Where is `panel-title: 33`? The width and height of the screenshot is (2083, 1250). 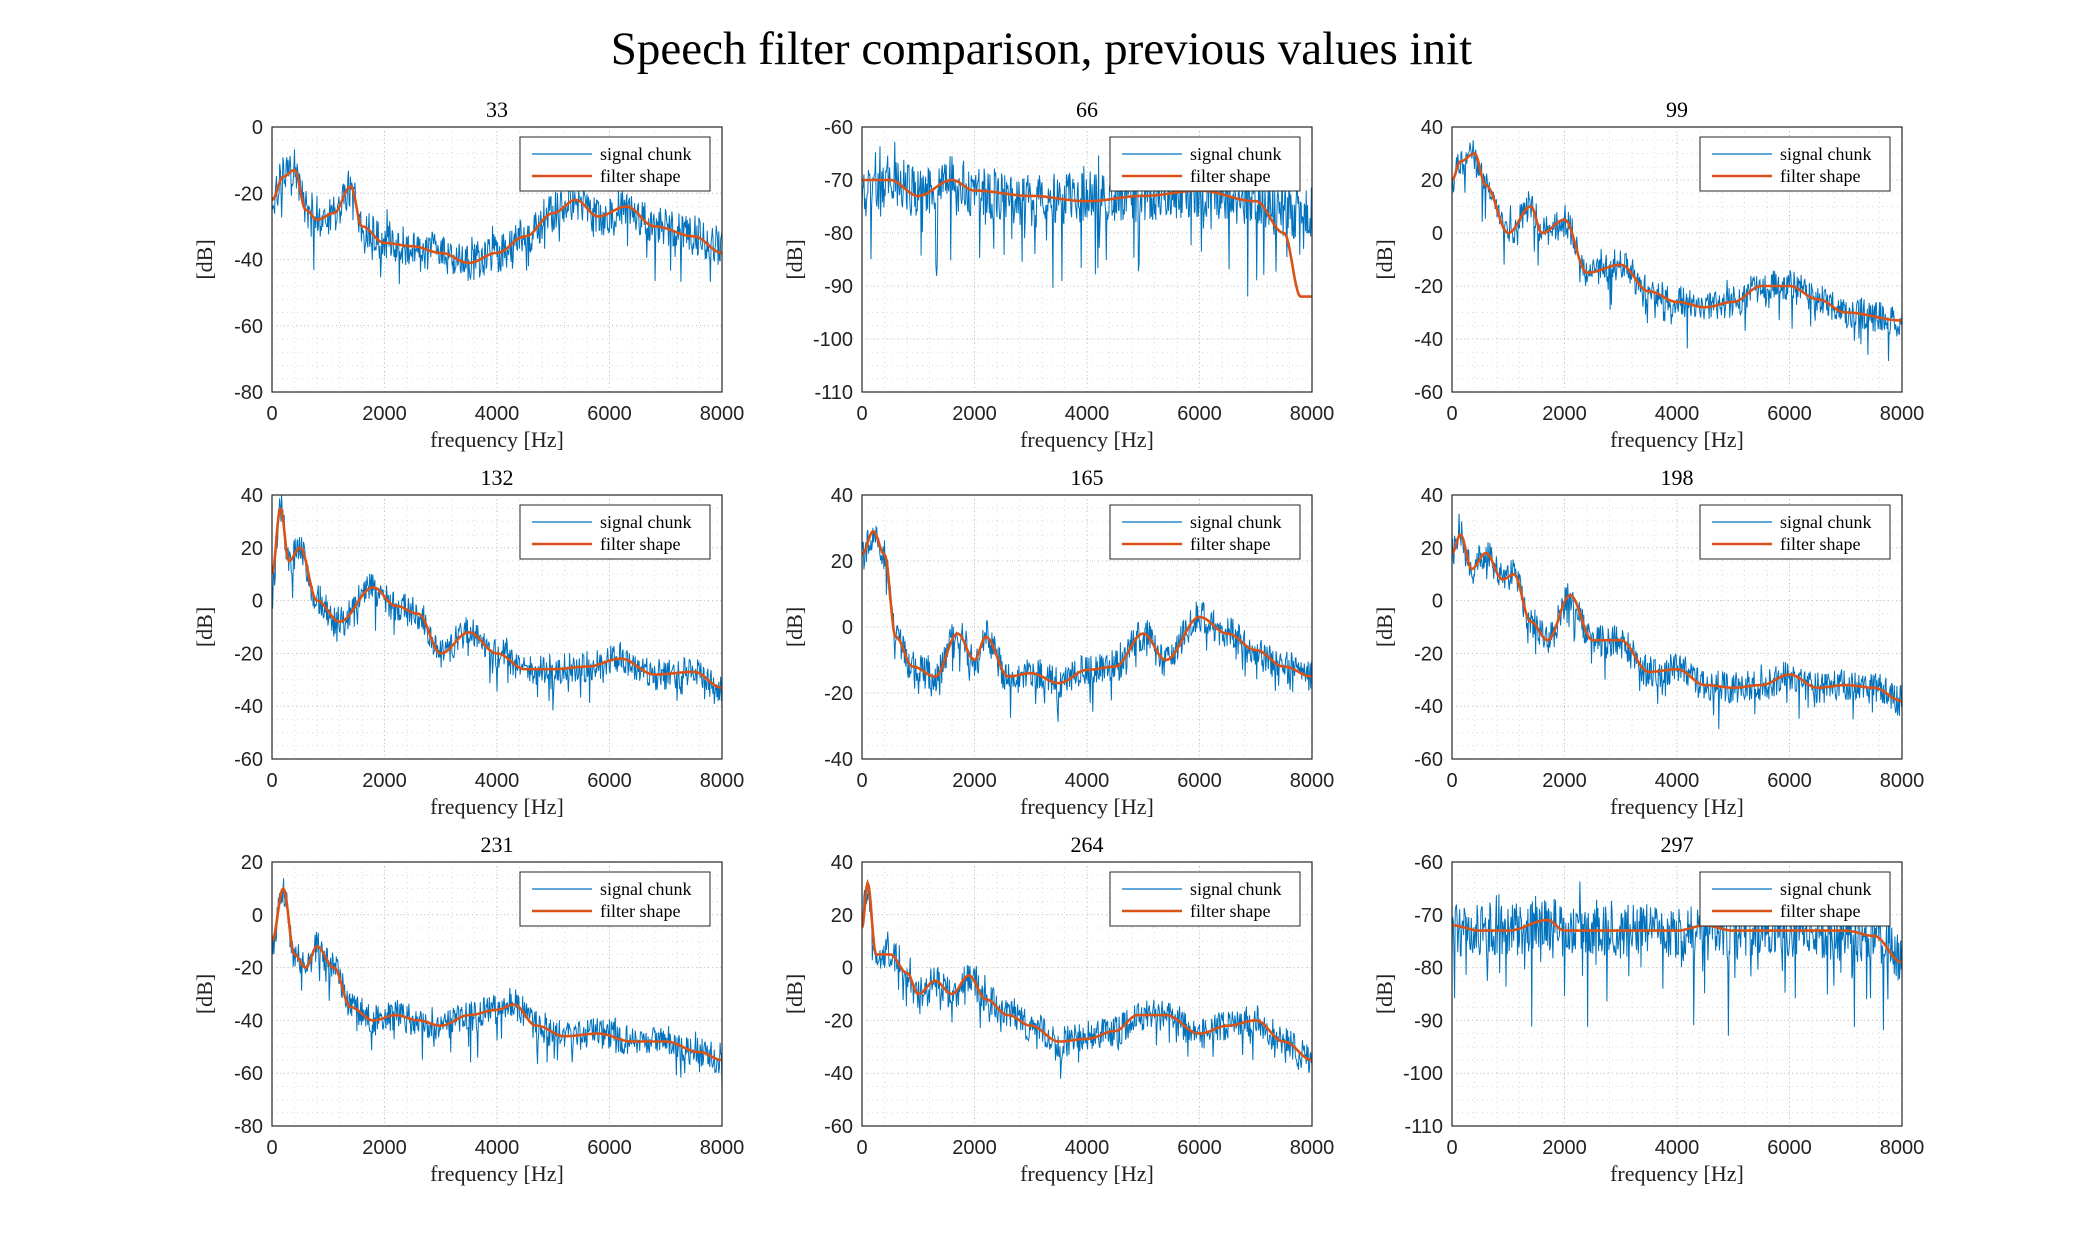 panel-title: 33 is located at coordinates (497, 109).